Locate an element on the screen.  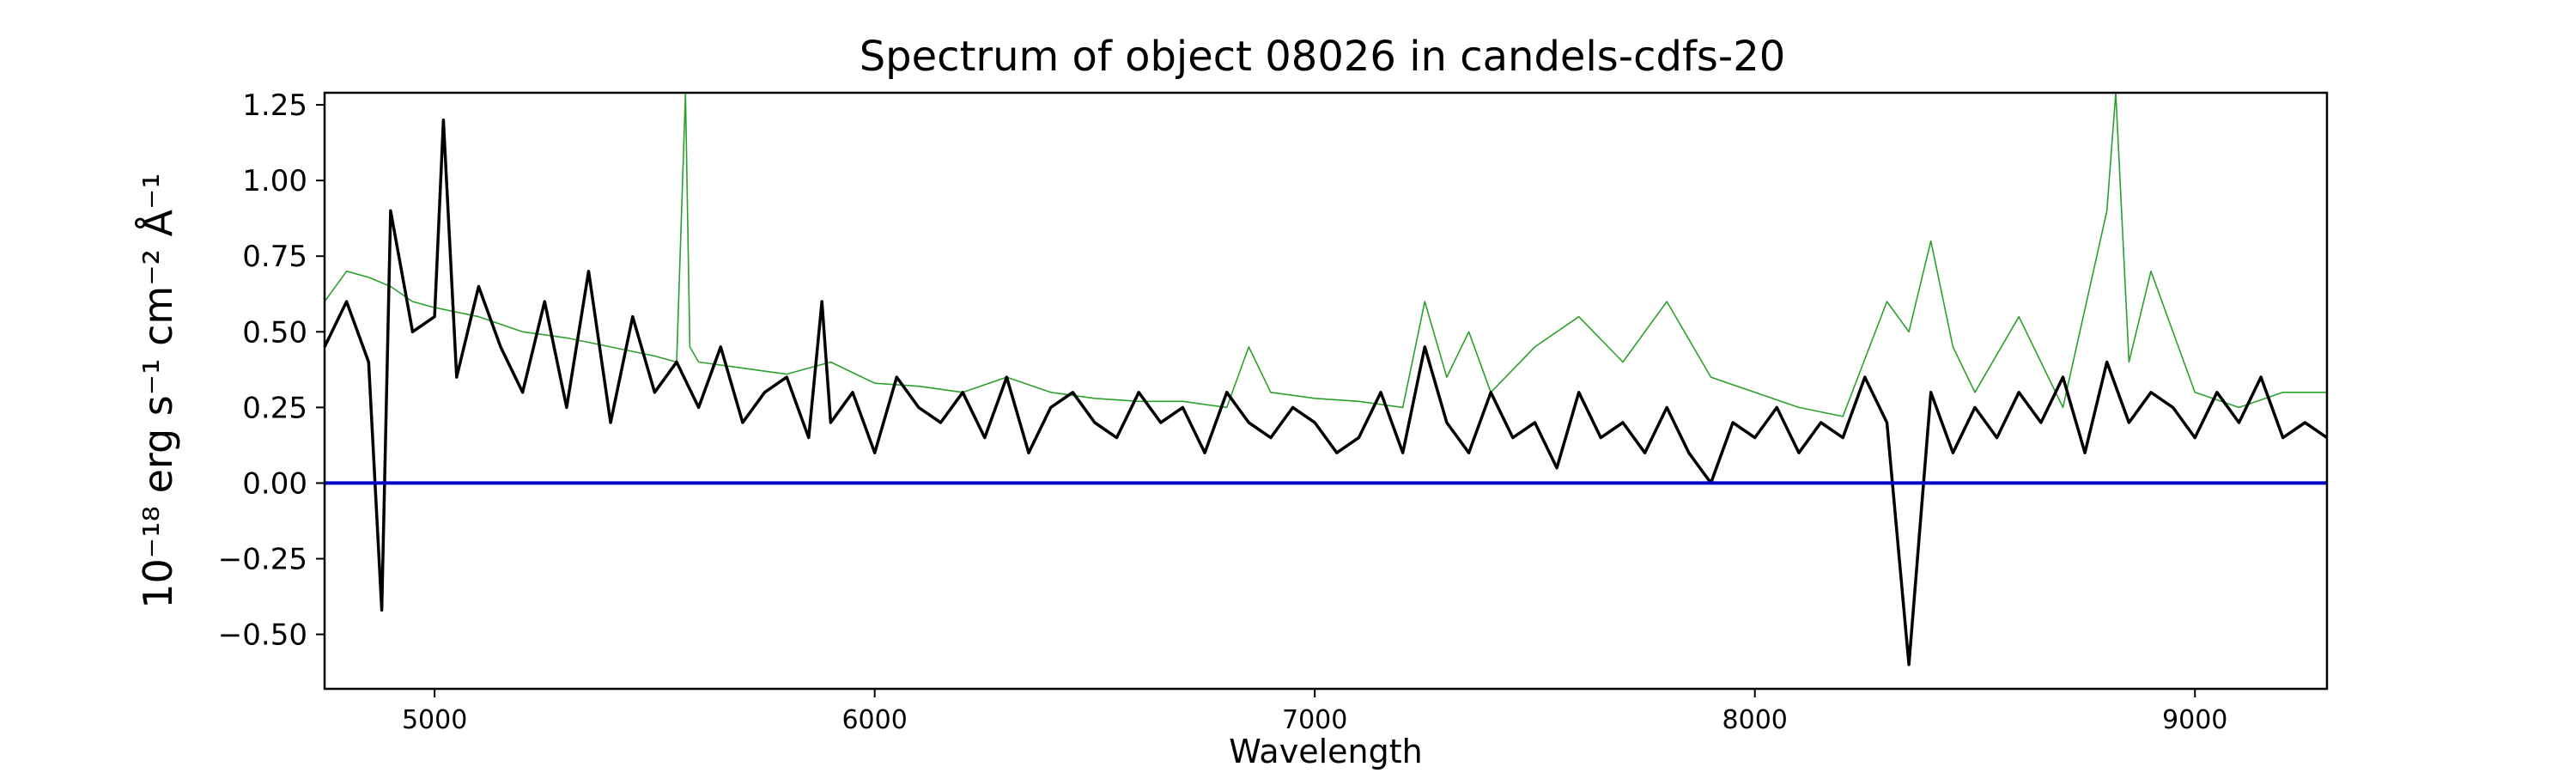
x-tick-label: 6000 is located at coordinates (874, 720).